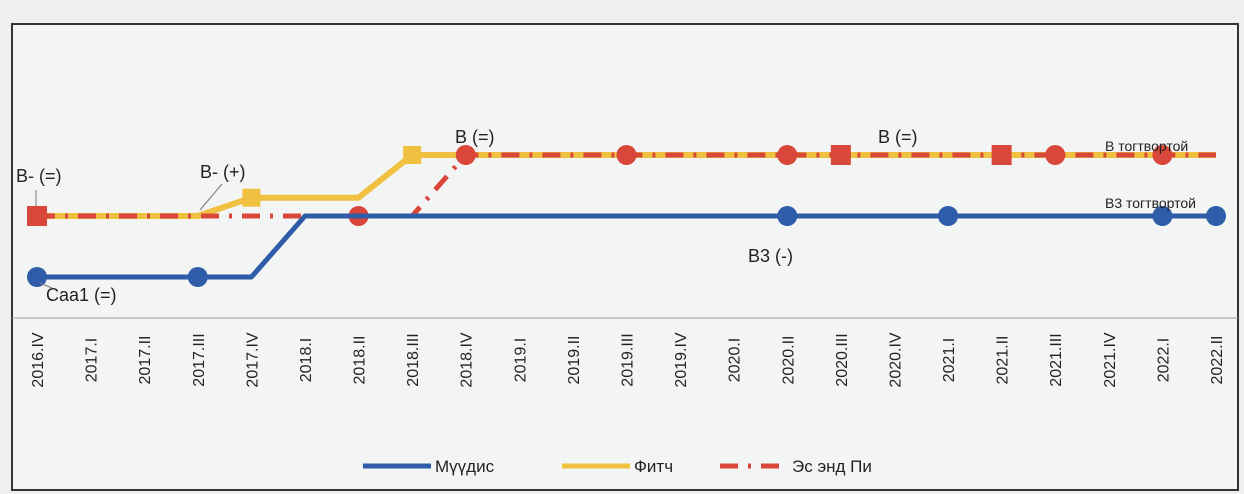 The width and height of the screenshot is (1244, 494). Describe the element at coordinates (653, 466) in the screenshot. I see `legend-label: Фитч` at that location.